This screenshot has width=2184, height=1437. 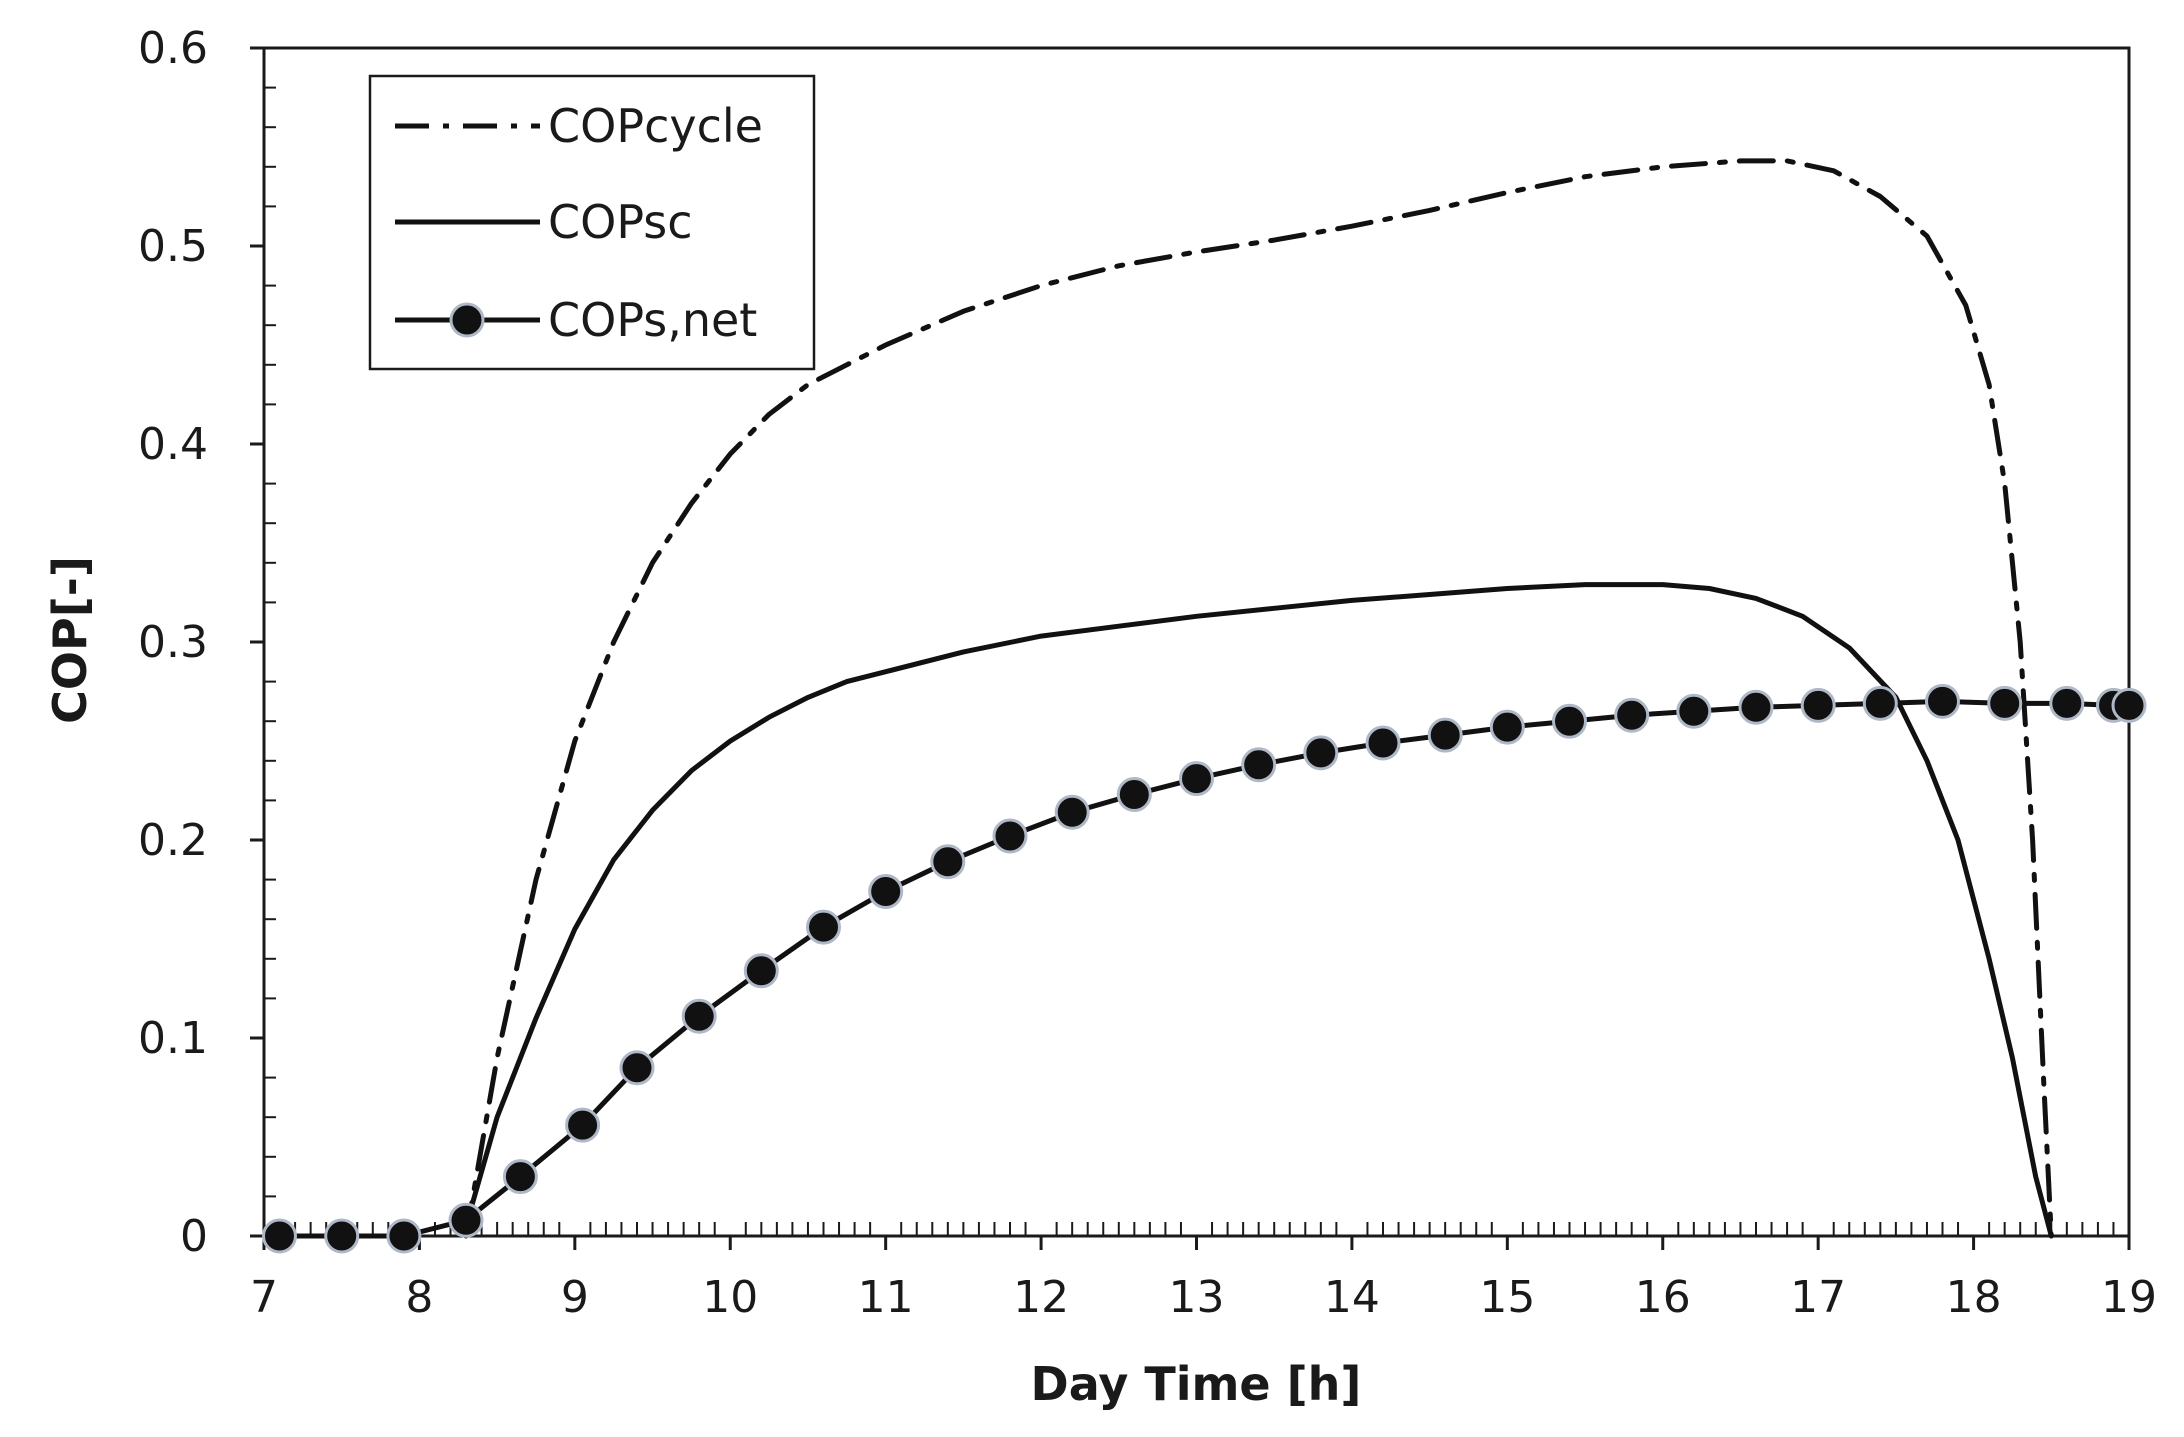 What do you see at coordinates (575, 1297) in the screenshot?
I see `x-tick-label: 9` at bounding box center [575, 1297].